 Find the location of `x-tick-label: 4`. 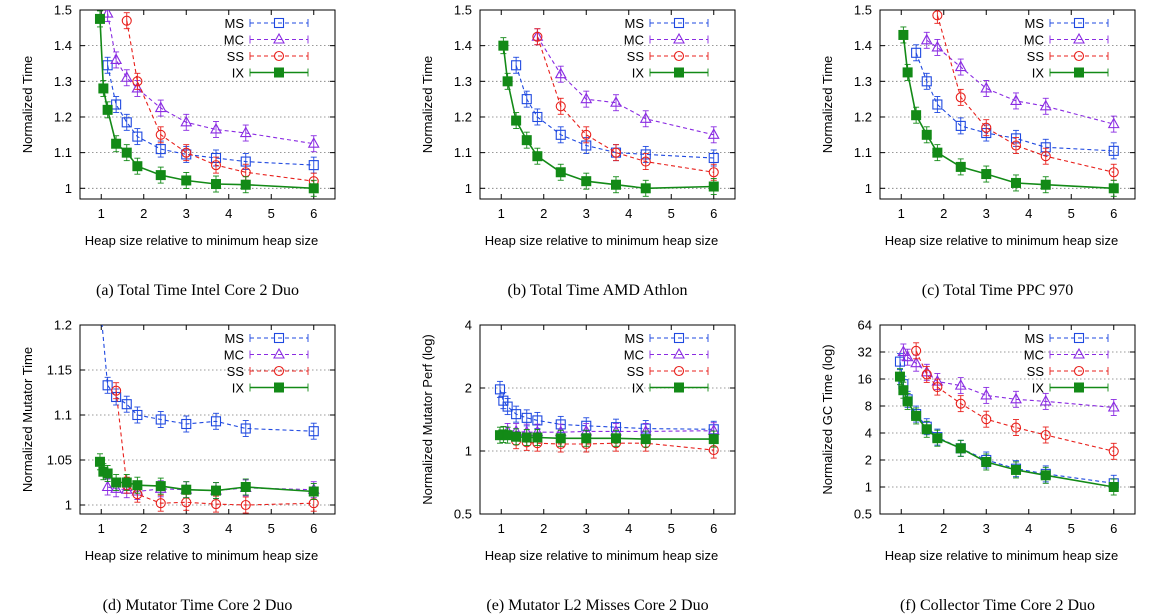

x-tick-label: 4 is located at coordinates (228, 528).